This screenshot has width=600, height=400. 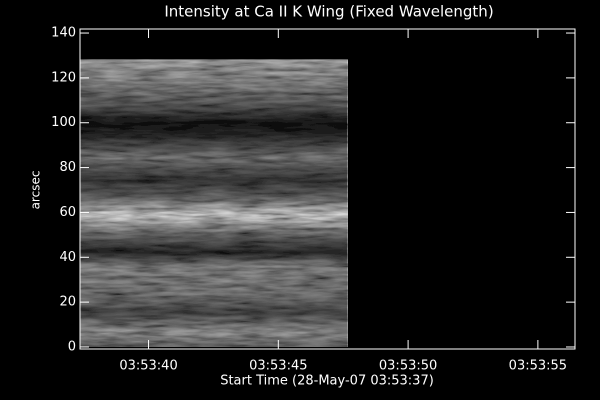 What do you see at coordinates (63, 122) in the screenshot?
I see `y-tick-label: 100` at bounding box center [63, 122].